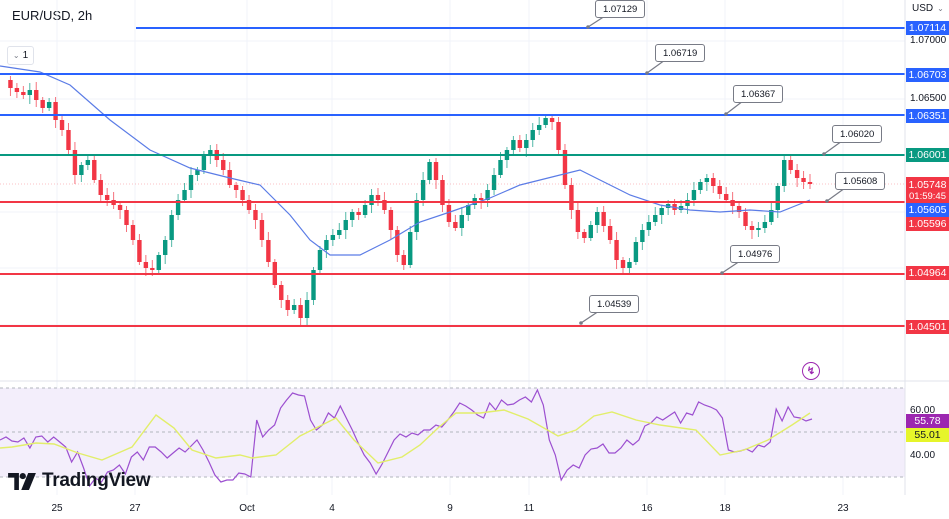 The image size is (949, 519). Describe the element at coordinates (927, 327) in the screenshot. I see `price-label: 1.04501` at that location.